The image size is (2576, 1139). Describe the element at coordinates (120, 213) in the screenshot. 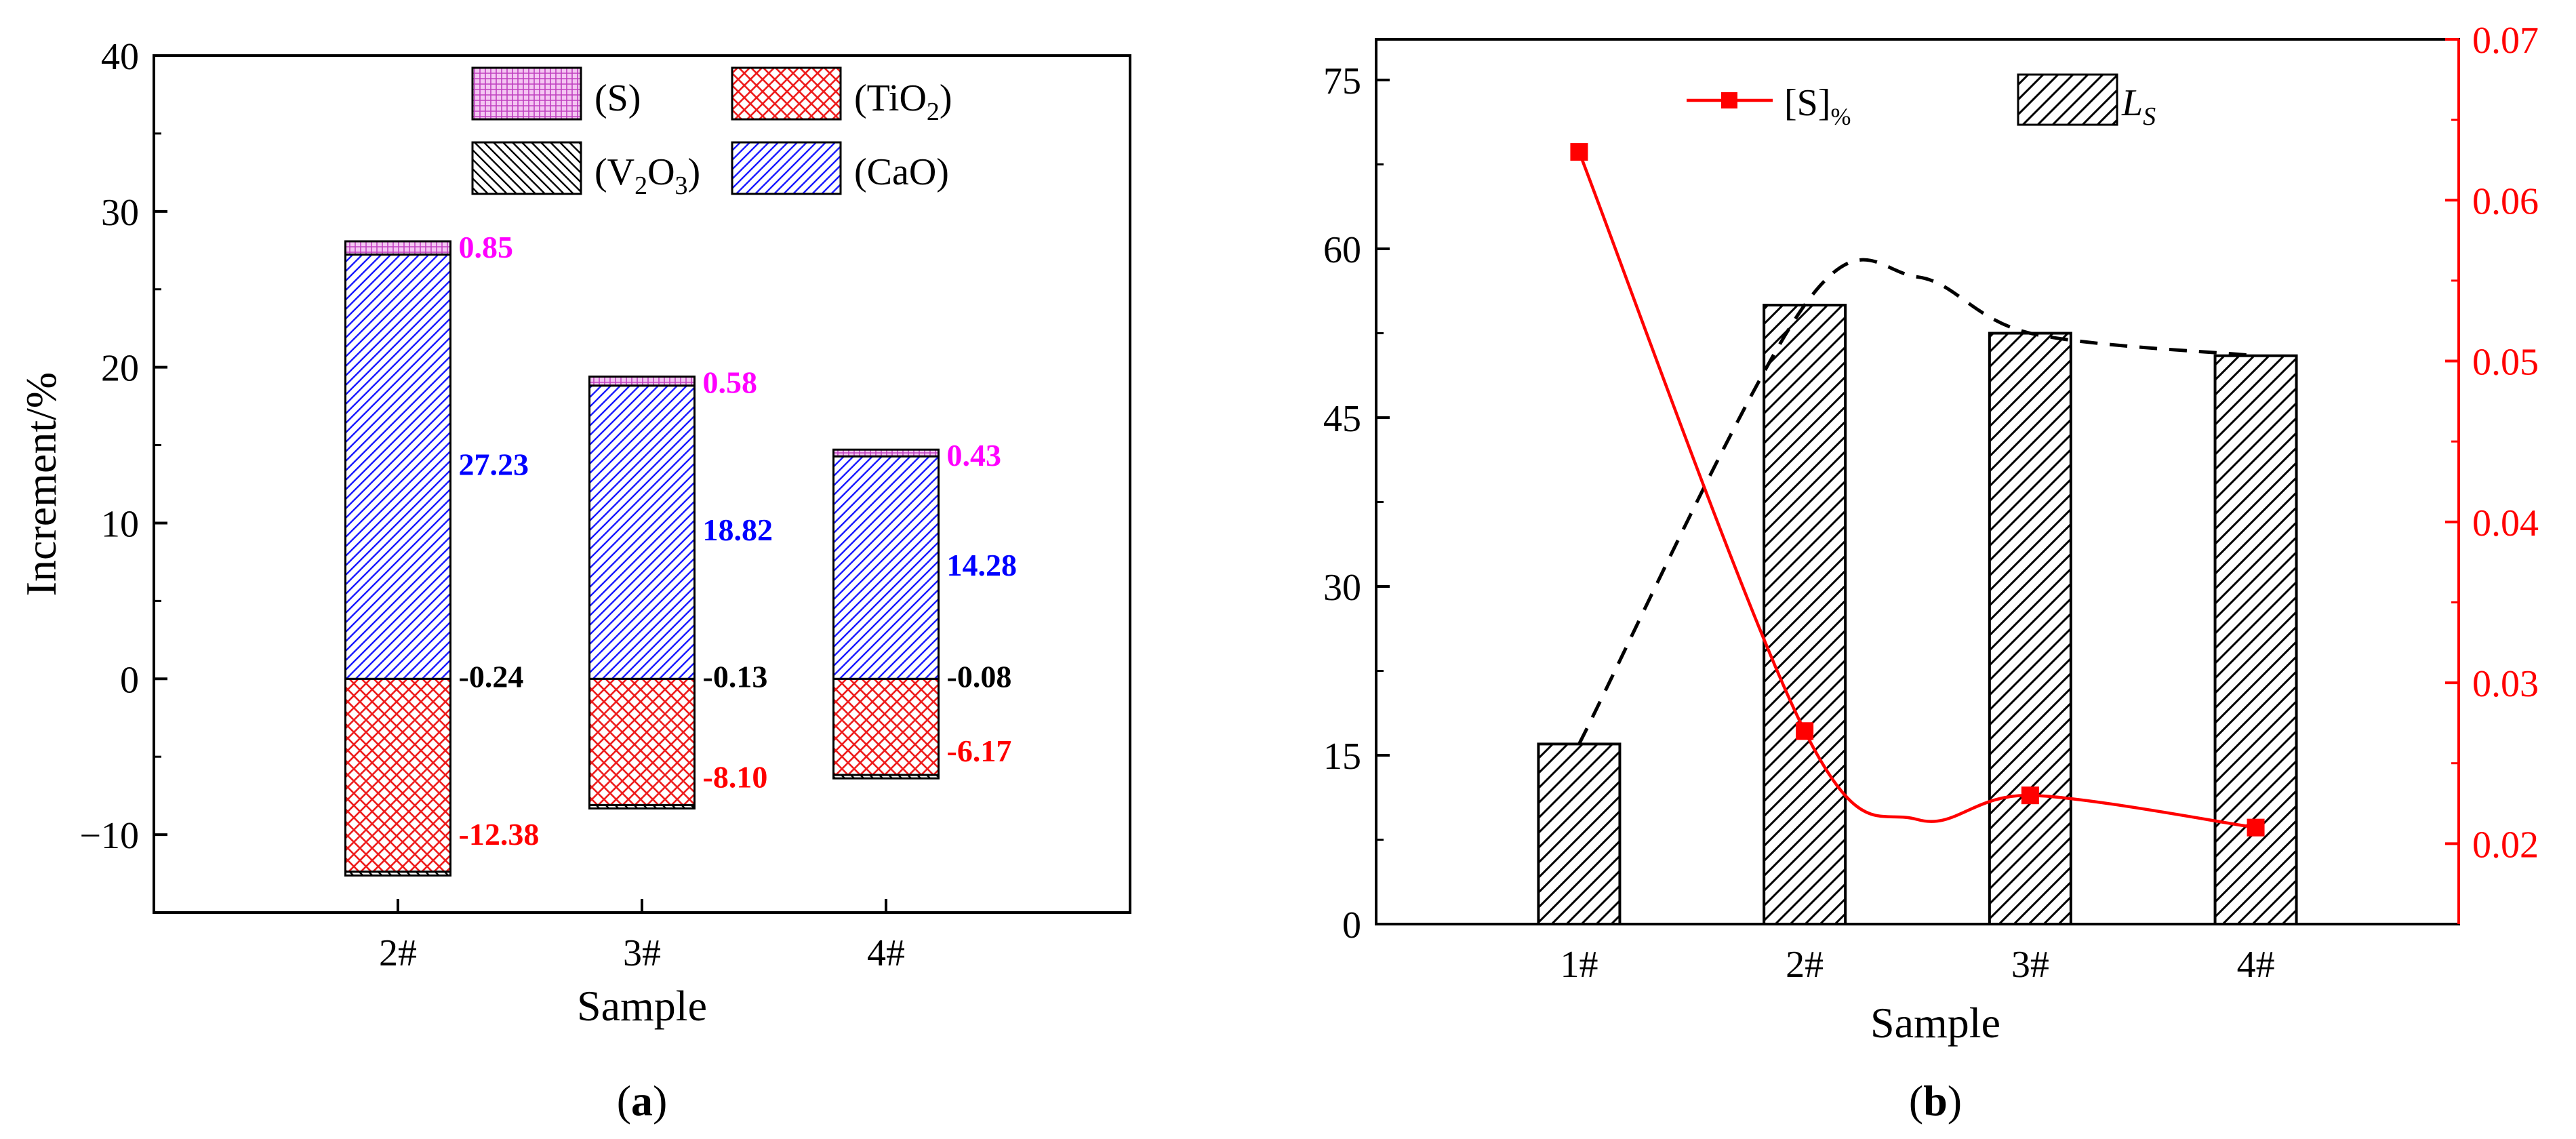

I see `y-tick-label-a: 30` at that location.